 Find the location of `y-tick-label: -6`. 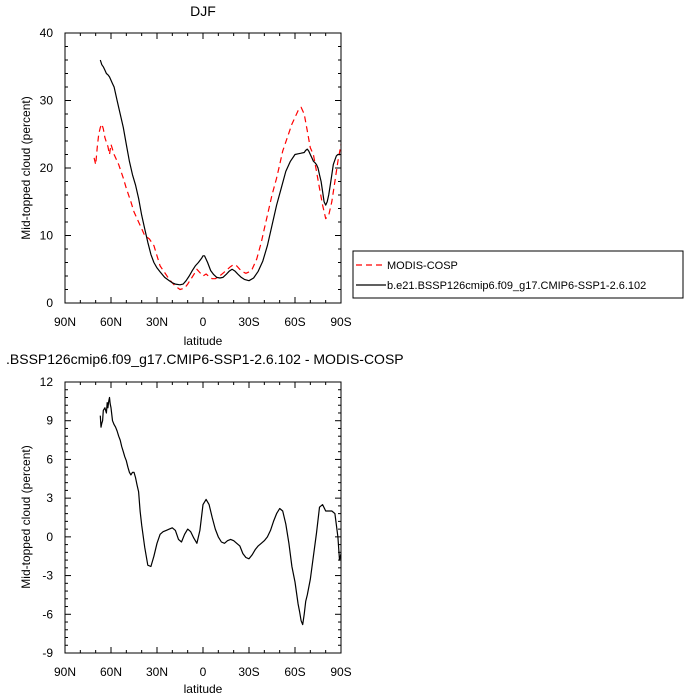

y-tick-label: -6 is located at coordinates (47, 614).